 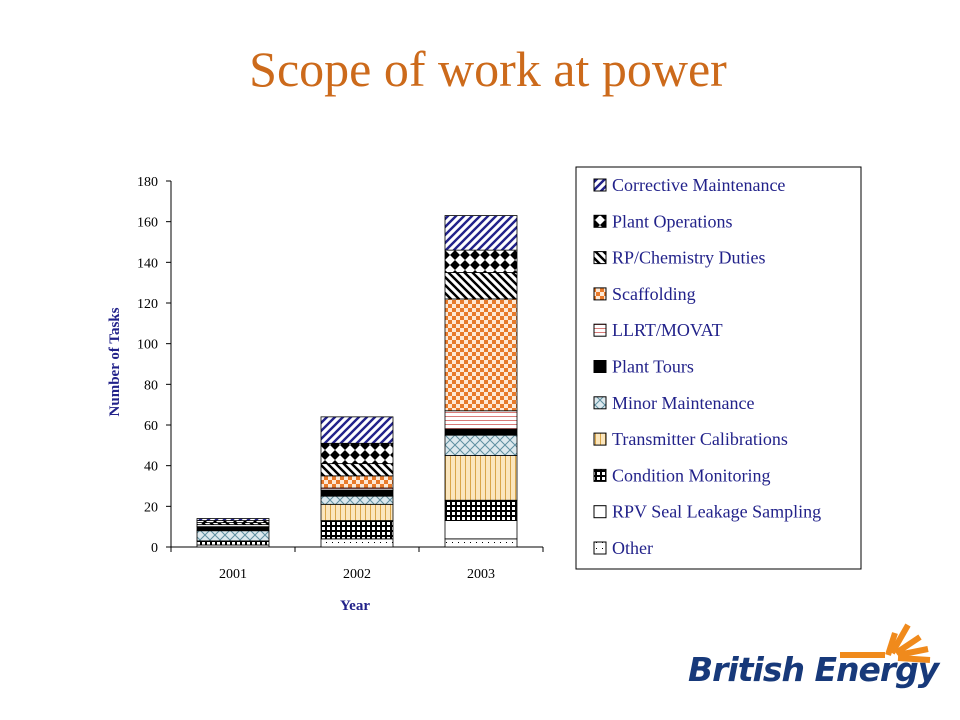 What do you see at coordinates (600, 366) in the screenshot?
I see `legend-swatch-plant-tours` at bounding box center [600, 366].